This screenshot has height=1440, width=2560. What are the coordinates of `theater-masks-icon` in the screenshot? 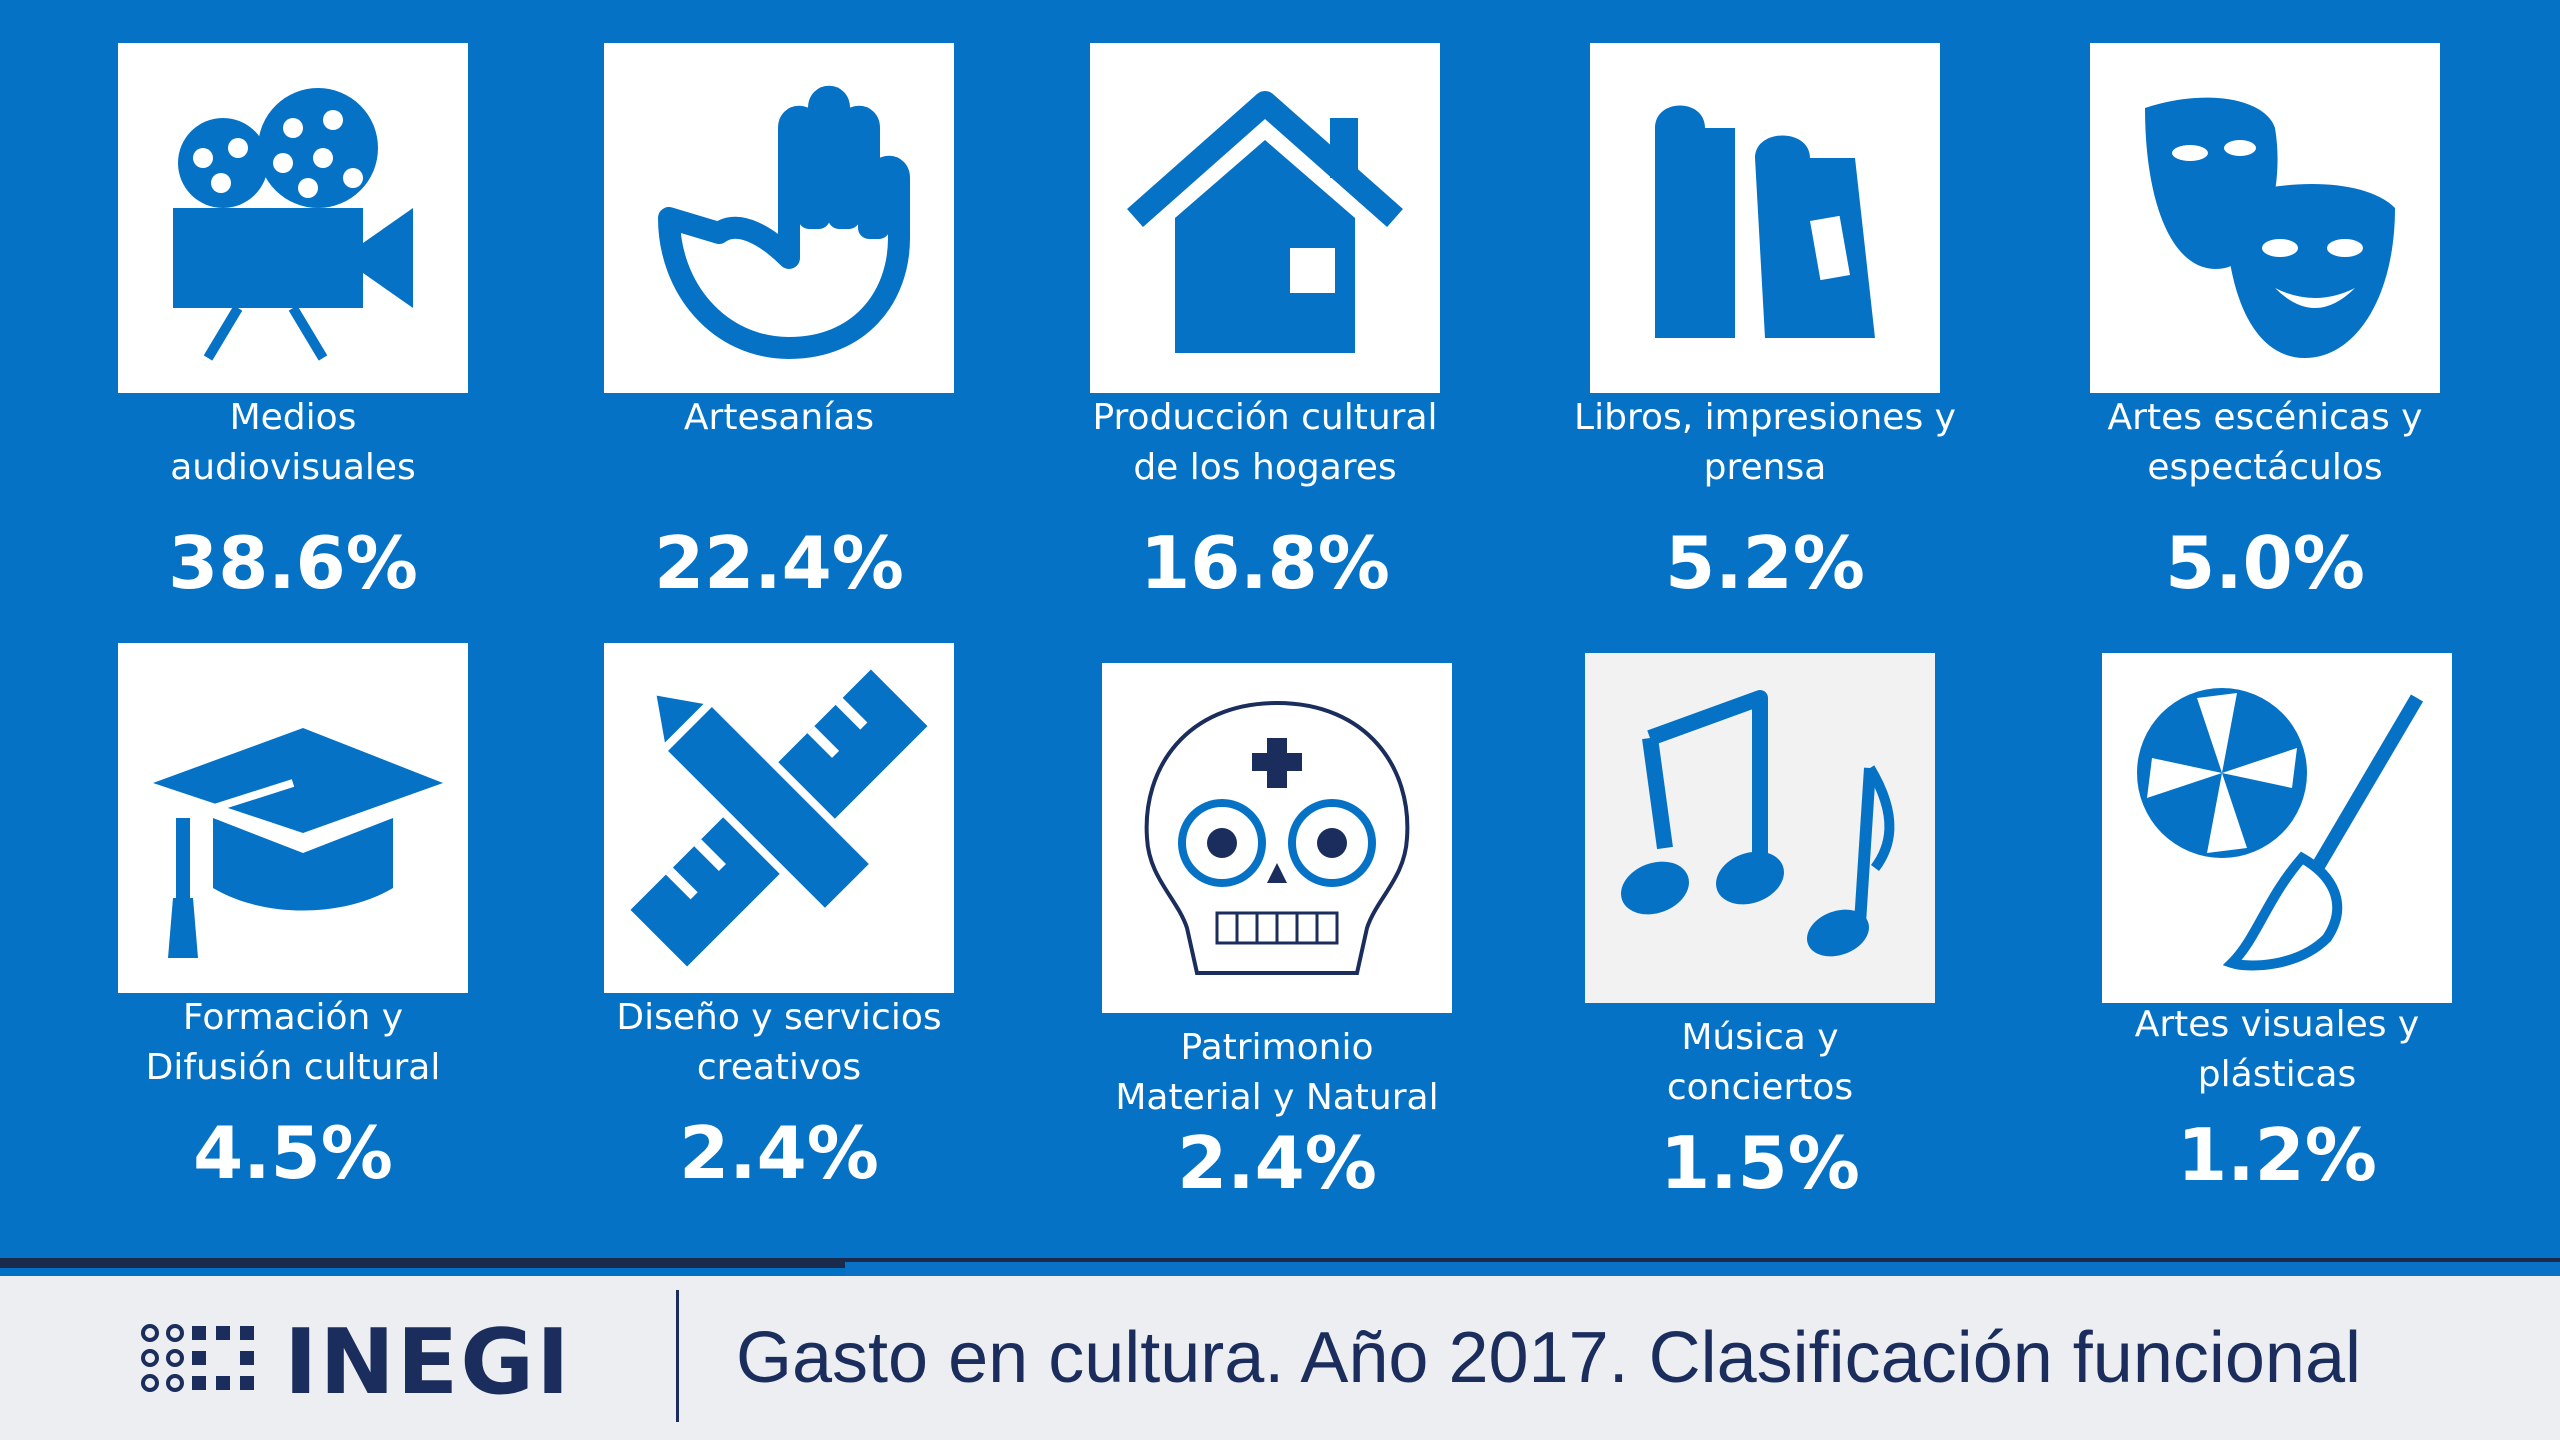 It's located at (2270, 227).